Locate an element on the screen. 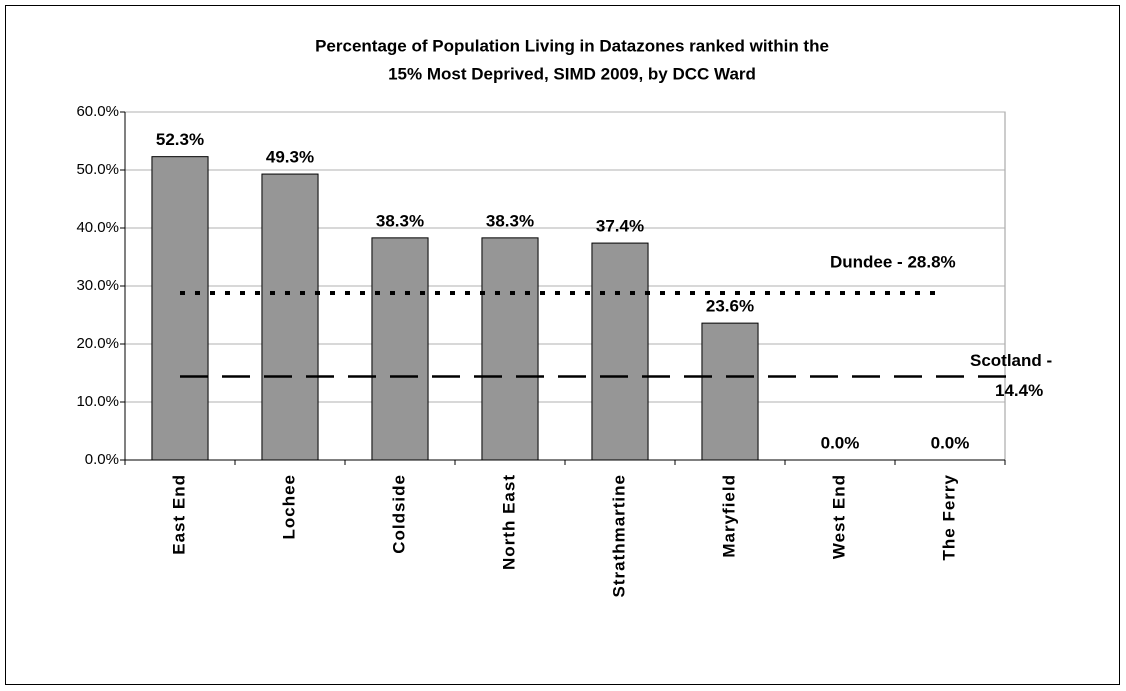  x-tick-label: Strathmartine is located at coordinates (618, 536).